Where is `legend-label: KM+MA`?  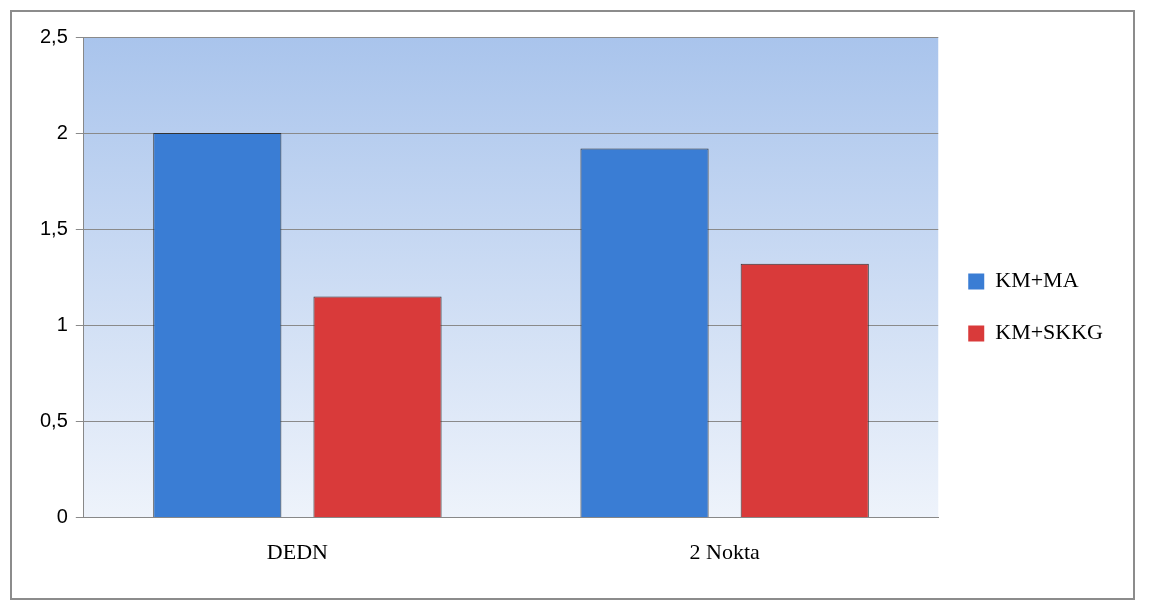 legend-label: KM+MA is located at coordinates (1037, 280).